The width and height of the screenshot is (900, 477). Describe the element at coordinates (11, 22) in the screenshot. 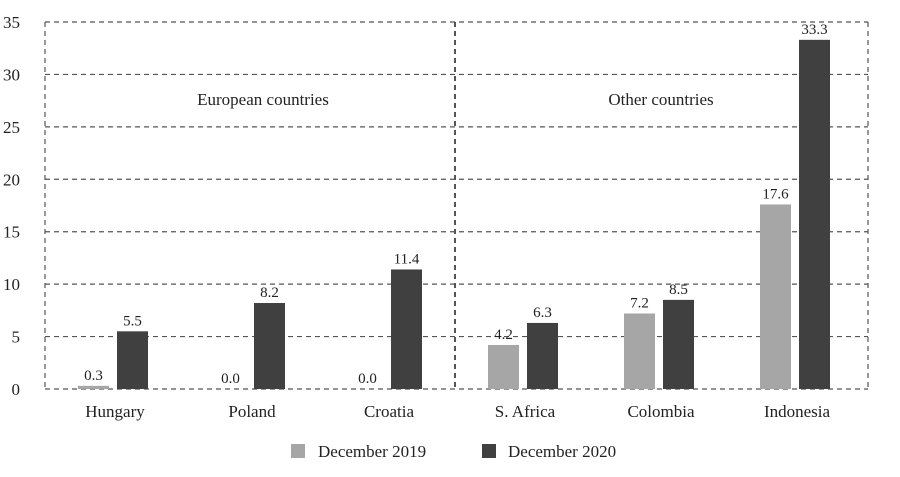

I see `y-tick-label: 35` at that location.